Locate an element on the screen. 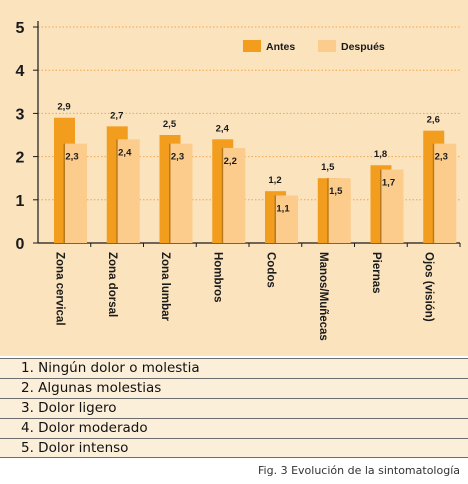  legend-swatch-antes is located at coordinates (252, 46).